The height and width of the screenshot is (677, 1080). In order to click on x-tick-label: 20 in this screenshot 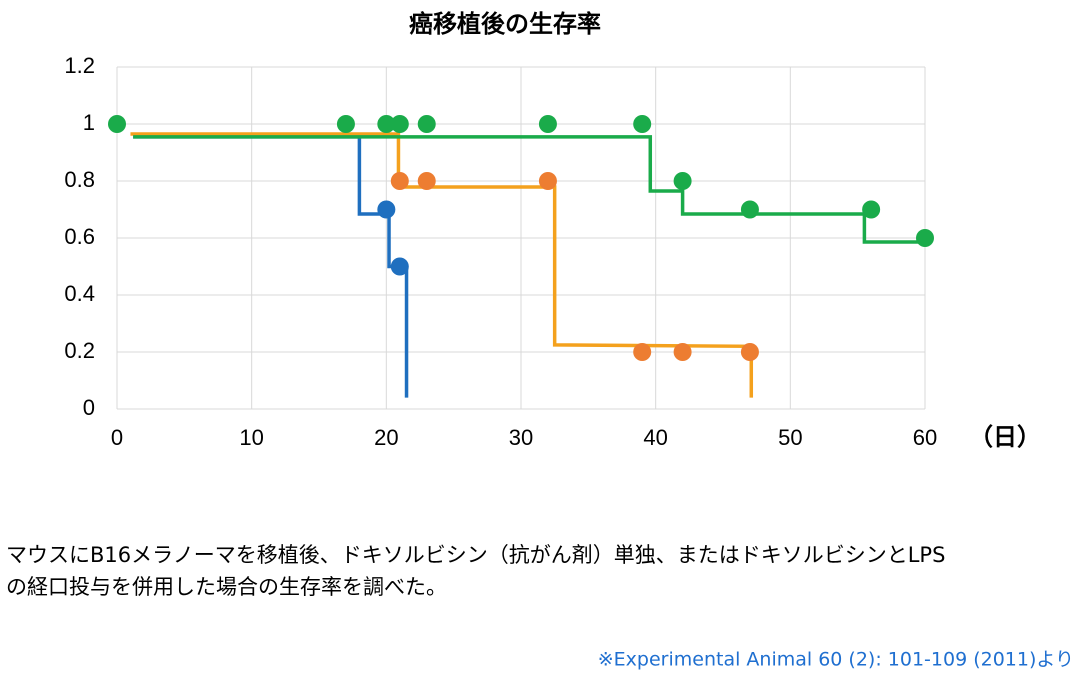, I will do `click(386, 437)`.